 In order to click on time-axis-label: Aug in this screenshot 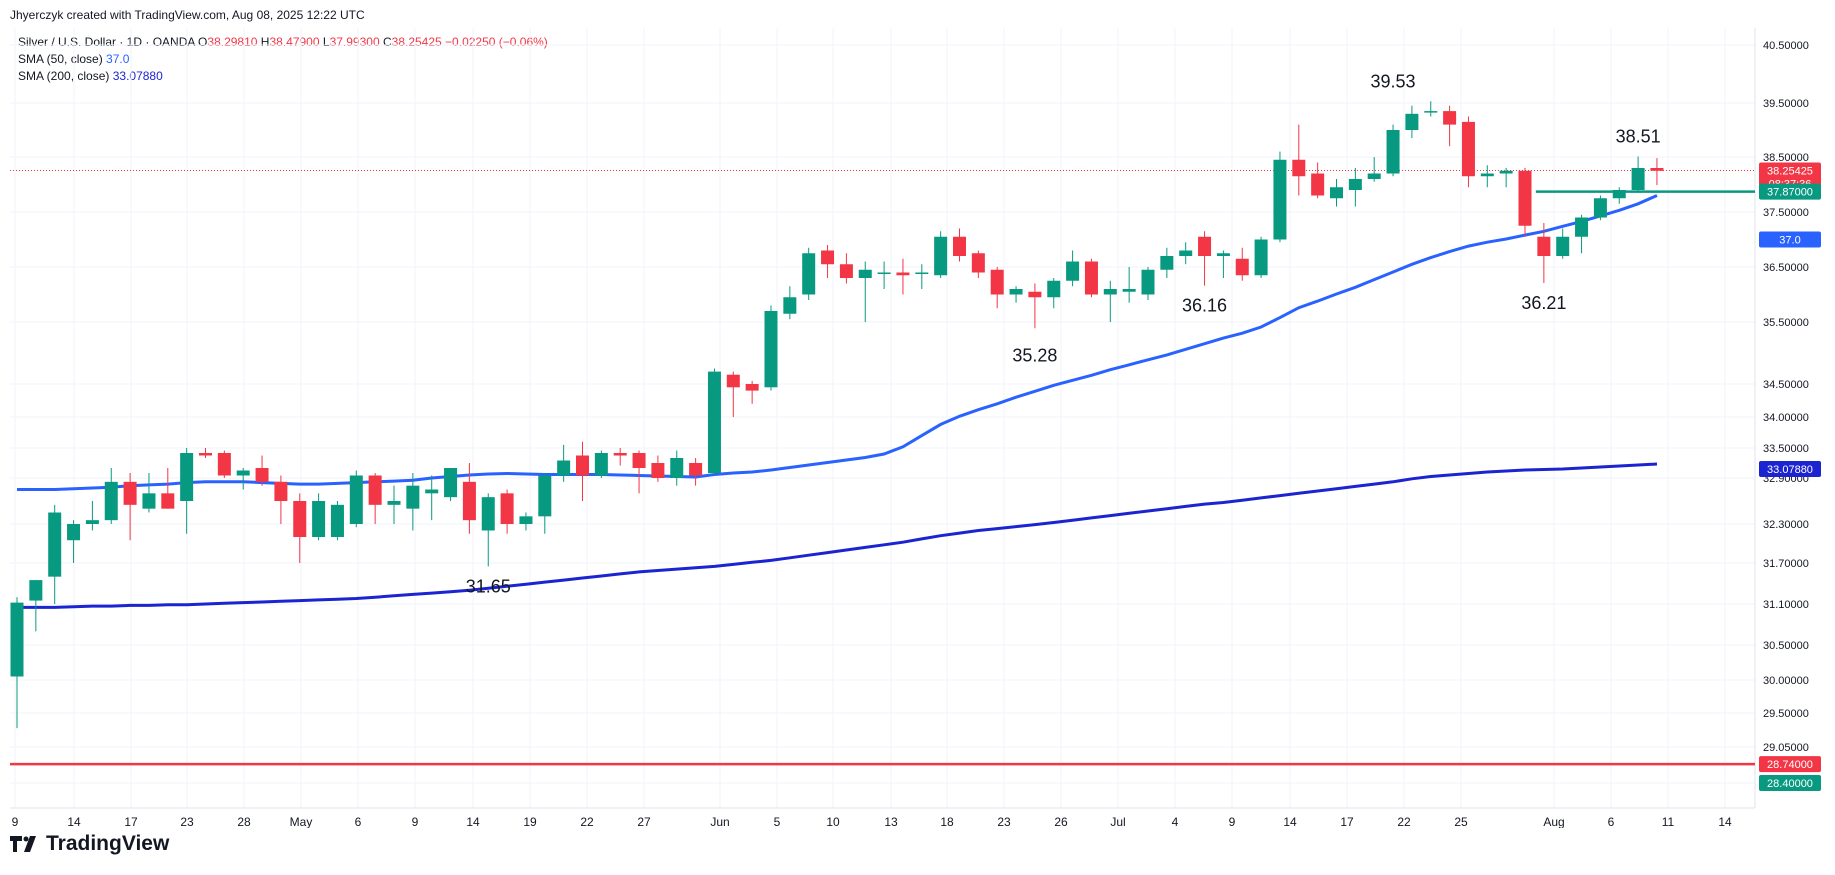, I will do `click(1553, 821)`.